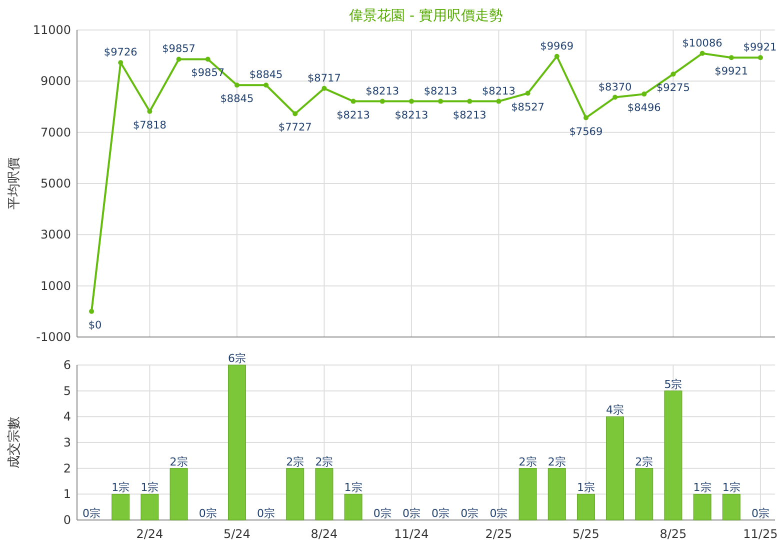 Image resolution: width=780 pixels, height=550 pixels. What do you see at coordinates (295, 128) in the screenshot?
I see `data-label: $7727` at bounding box center [295, 128].